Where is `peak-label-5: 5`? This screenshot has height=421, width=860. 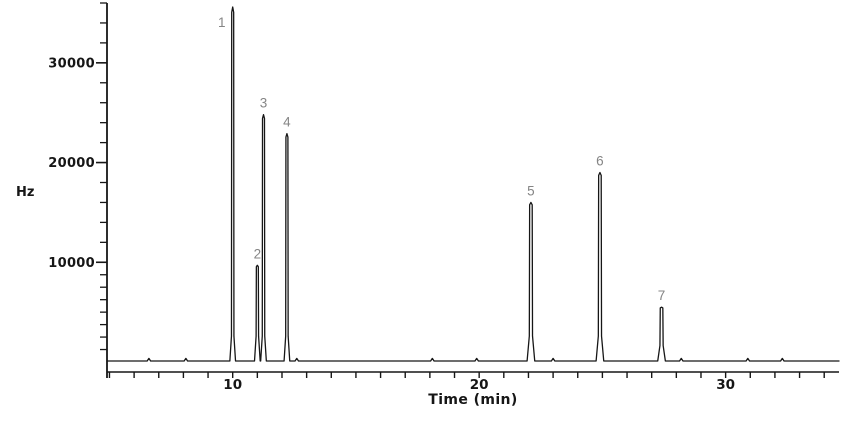 peak-label-5: 5 is located at coordinates (531, 190).